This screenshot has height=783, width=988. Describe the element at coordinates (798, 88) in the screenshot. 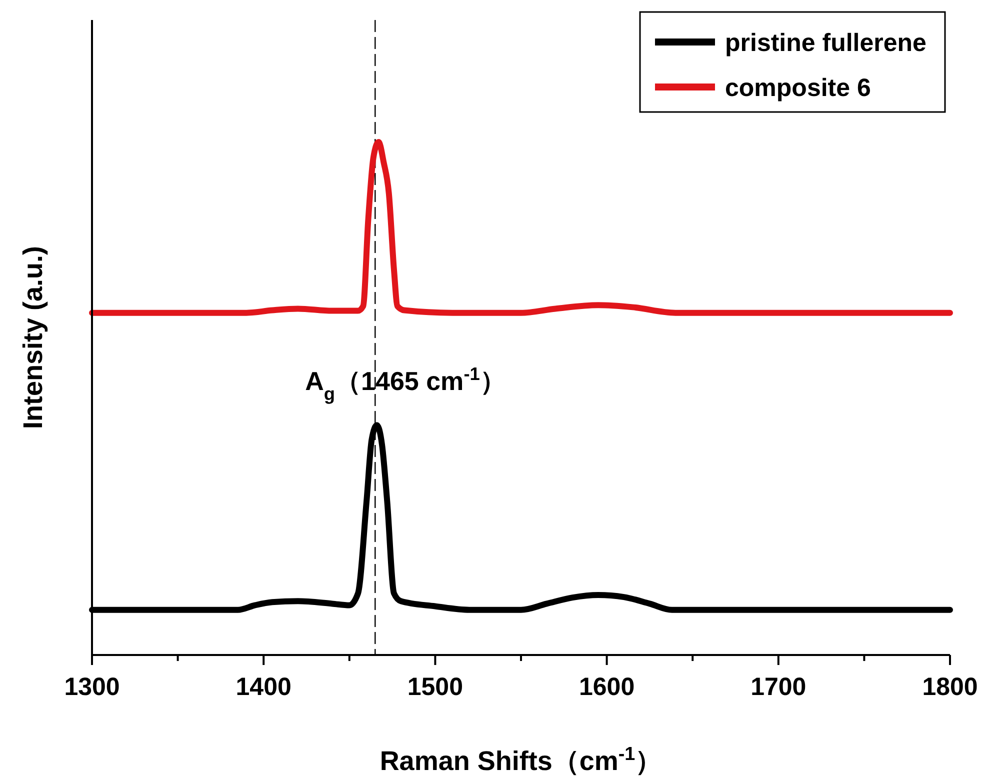

I see `legend-label: composite 6` at that location.